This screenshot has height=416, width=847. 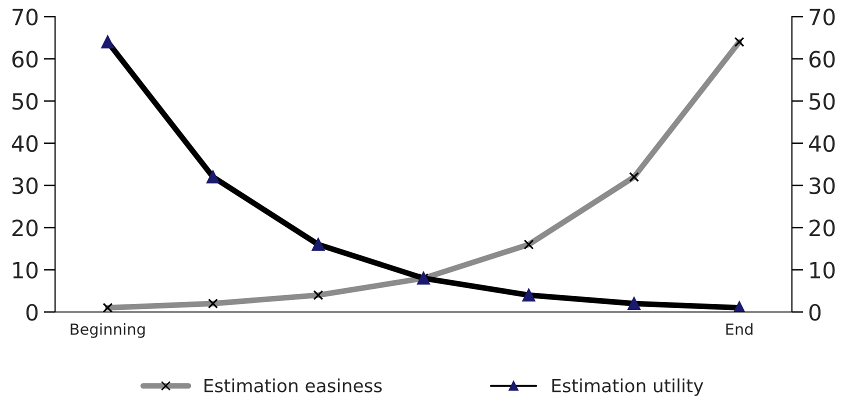 I want to click on x-tick-label: End, so click(x=739, y=329).